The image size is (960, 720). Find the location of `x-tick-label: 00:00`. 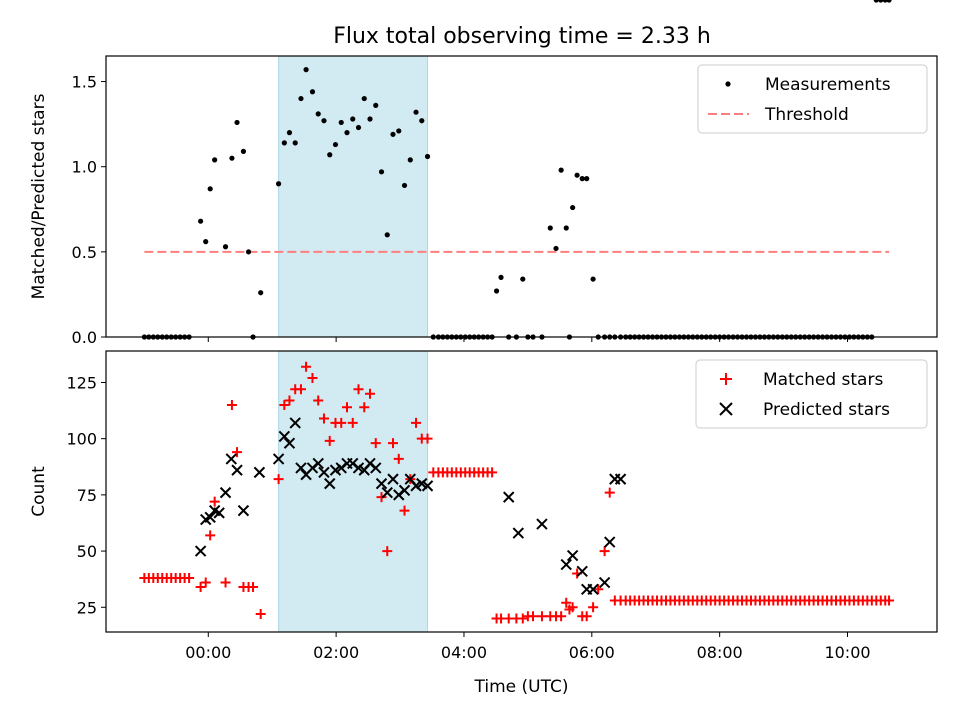

x-tick-label: 00:00 is located at coordinates (208, 652).